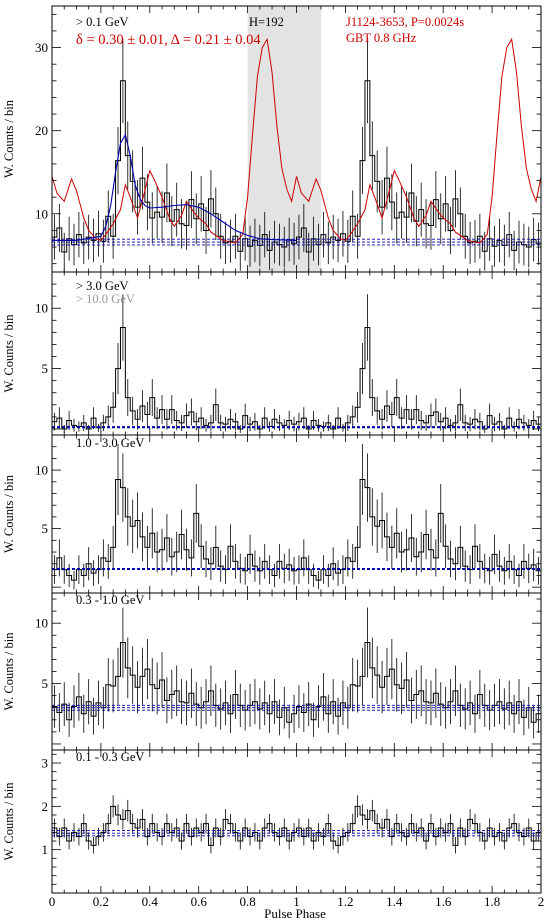 The width and height of the screenshot is (546, 922). What do you see at coordinates (105, 299) in the screenshot?
I see `panel2-energy-label-2: > 10.0 GeV` at bounding box center [105, 299].